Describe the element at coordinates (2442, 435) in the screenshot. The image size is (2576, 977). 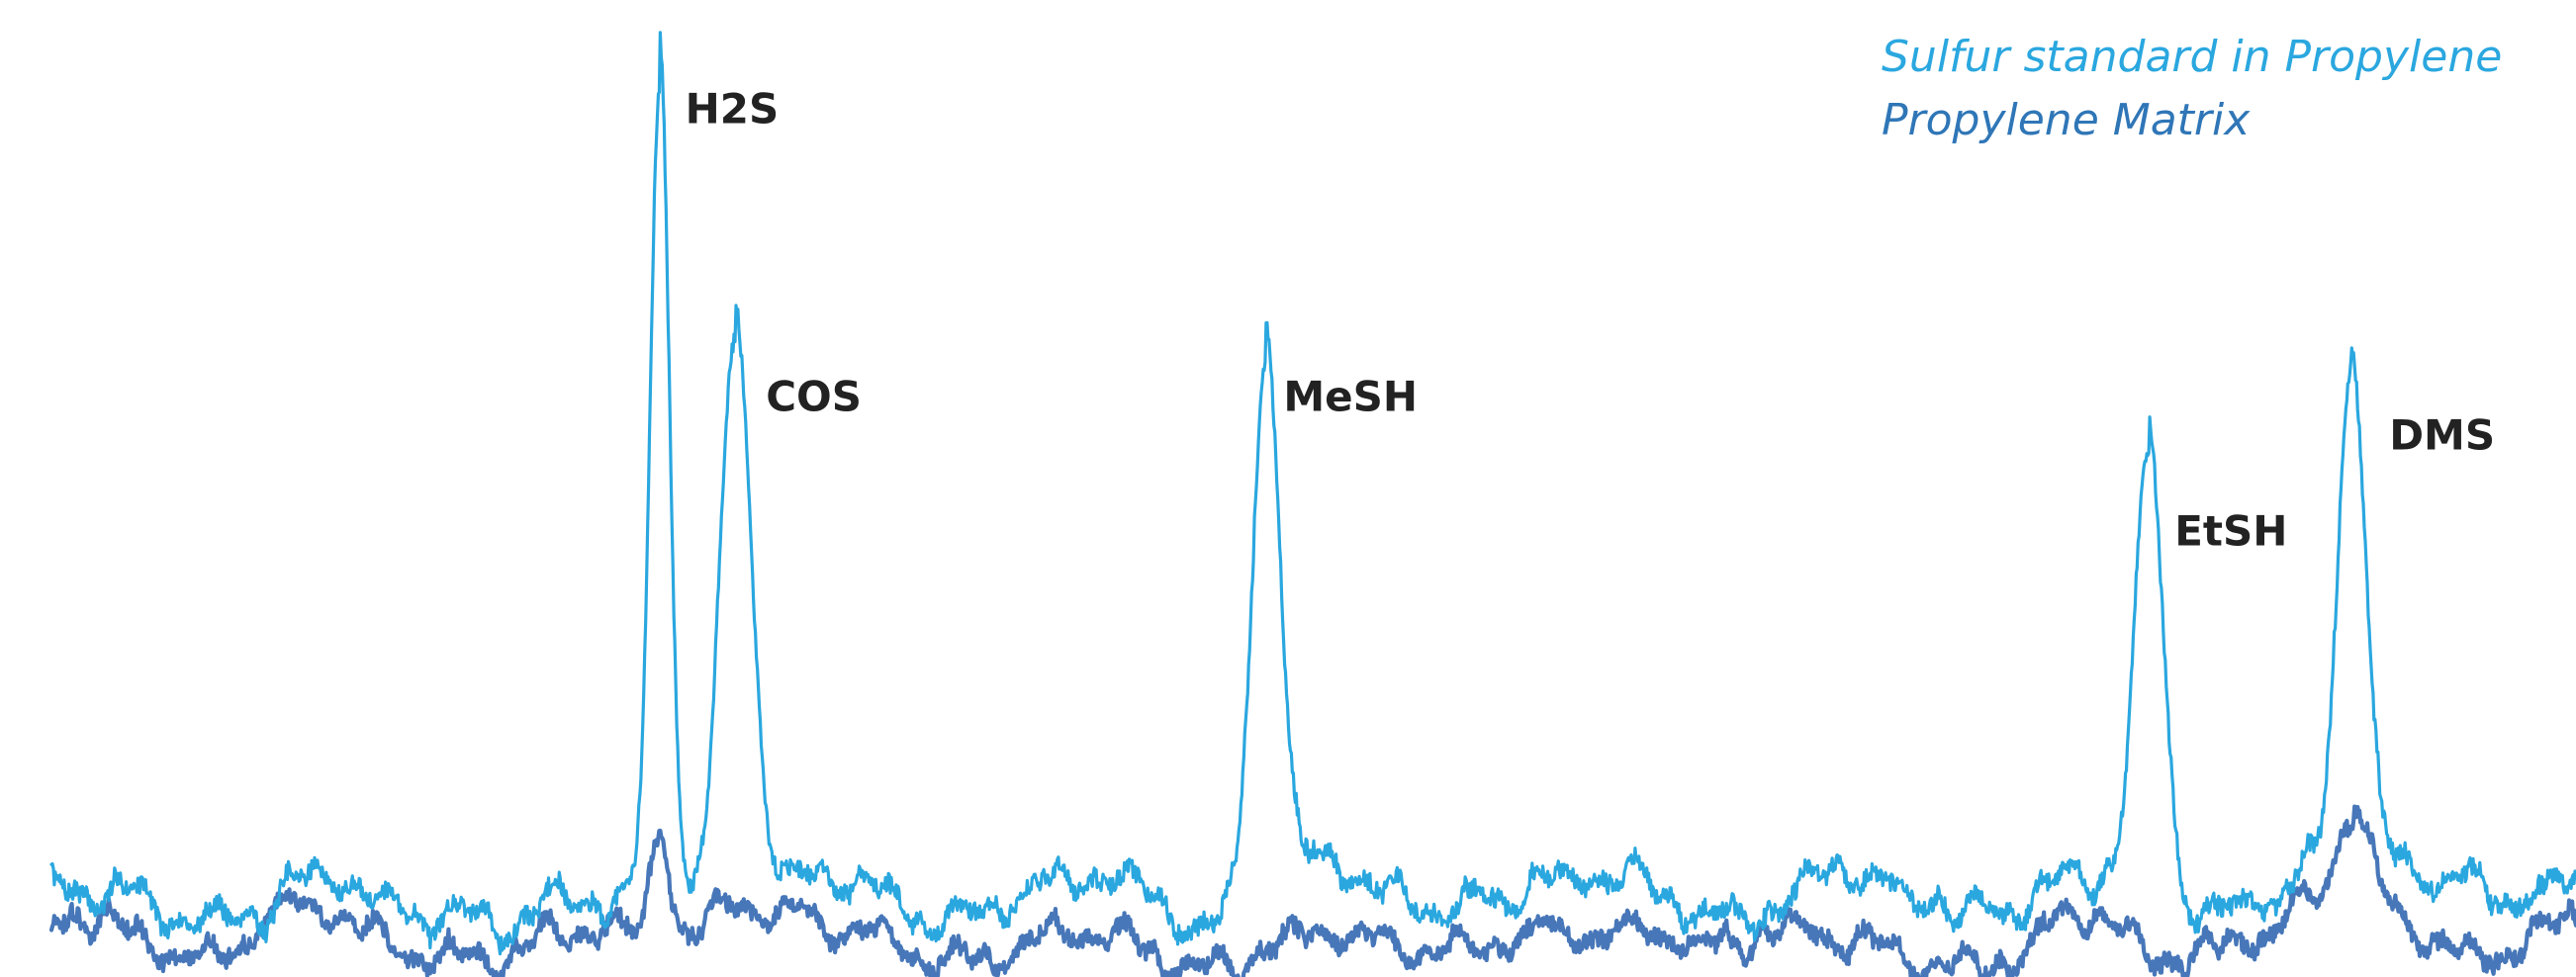
I see `peak-label-dms: DMS` at that location.